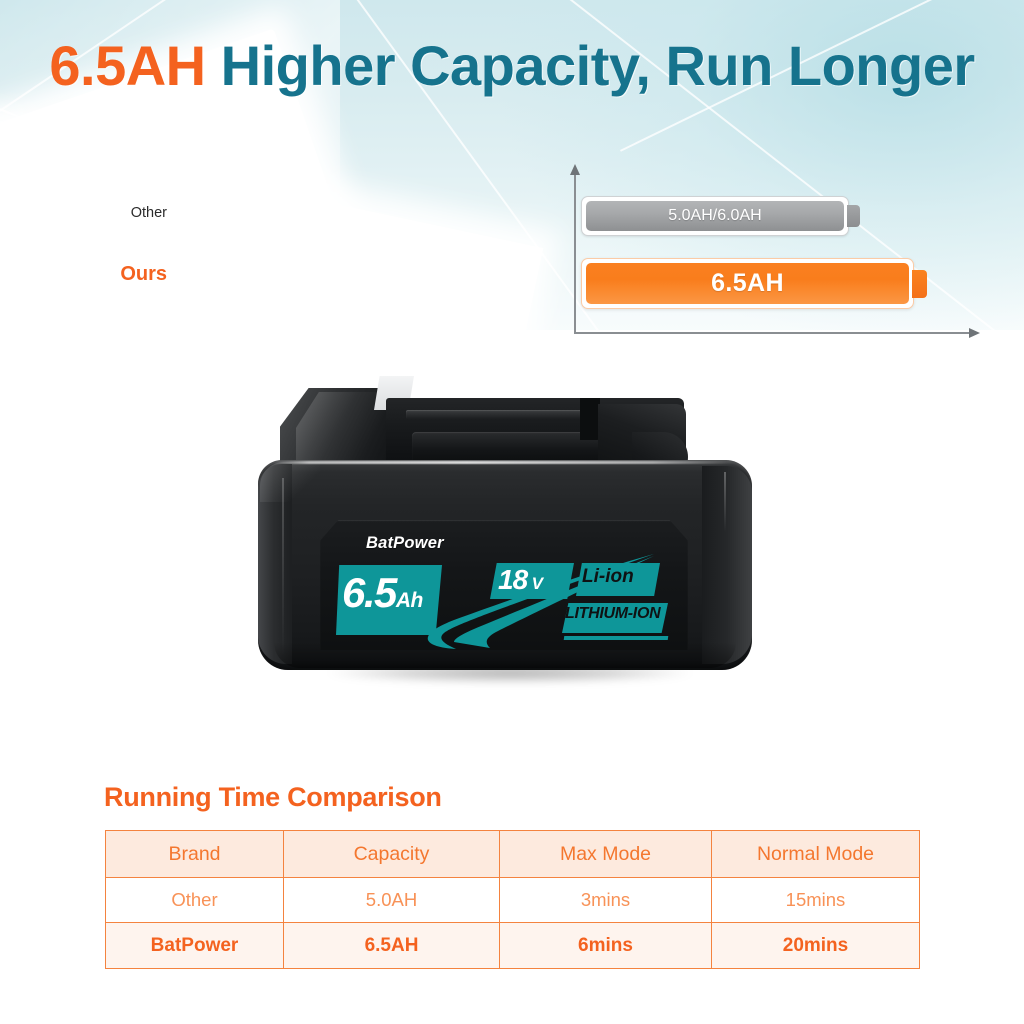  What do you see at coordinates (815, 945) in the screenshot?
I see `table-cell-normal-mode: 20mins` at bounding box center [815, 945].